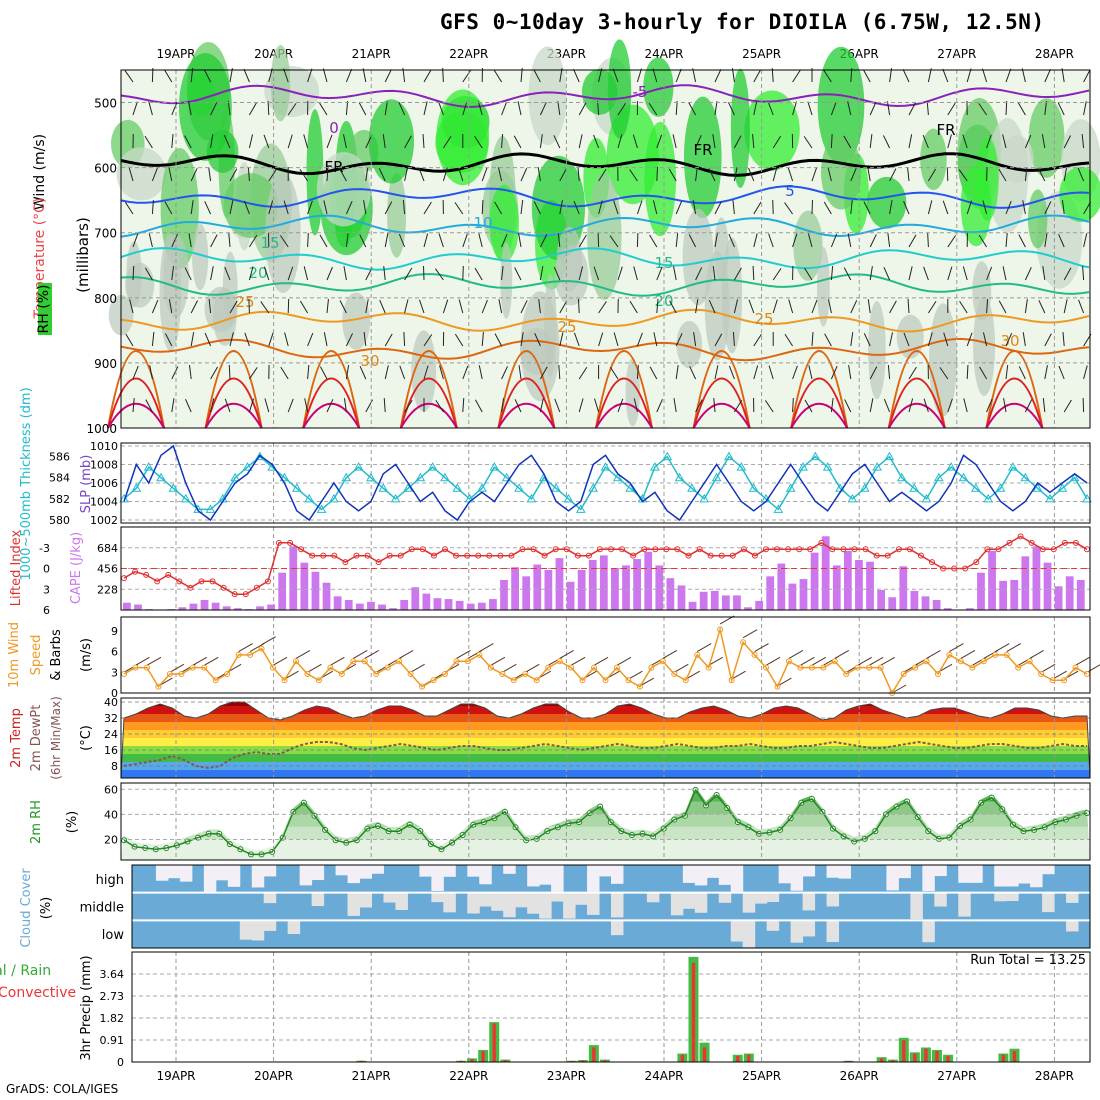 The width and height of the screenshot is (1100, 1100). Describe the element at coordinates (59, 520) in the screenshot. I see `thickness-tick-label: 580` at that location.